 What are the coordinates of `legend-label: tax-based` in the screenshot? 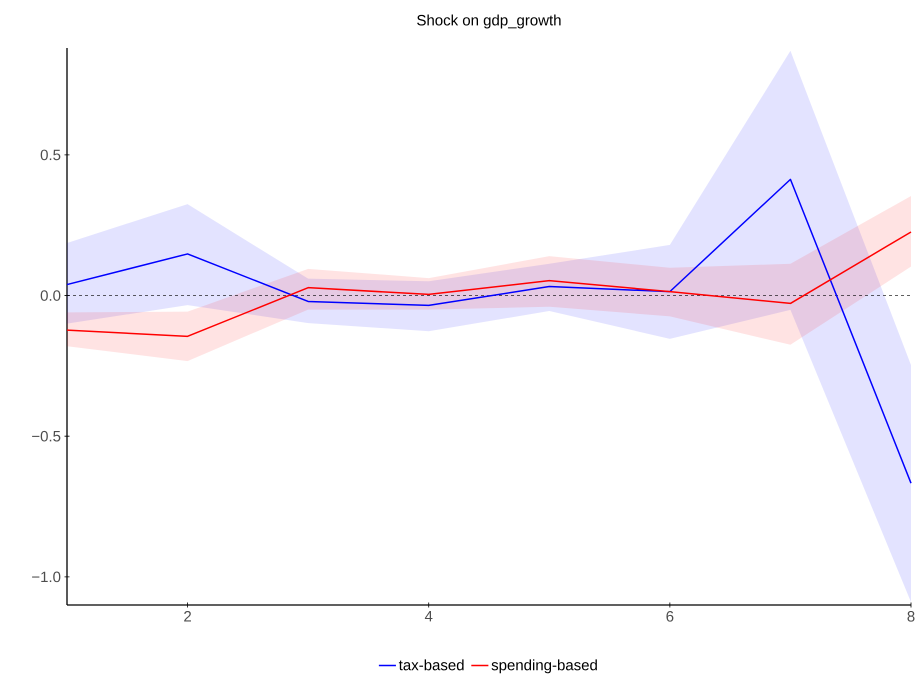 It's located at (431, 664).